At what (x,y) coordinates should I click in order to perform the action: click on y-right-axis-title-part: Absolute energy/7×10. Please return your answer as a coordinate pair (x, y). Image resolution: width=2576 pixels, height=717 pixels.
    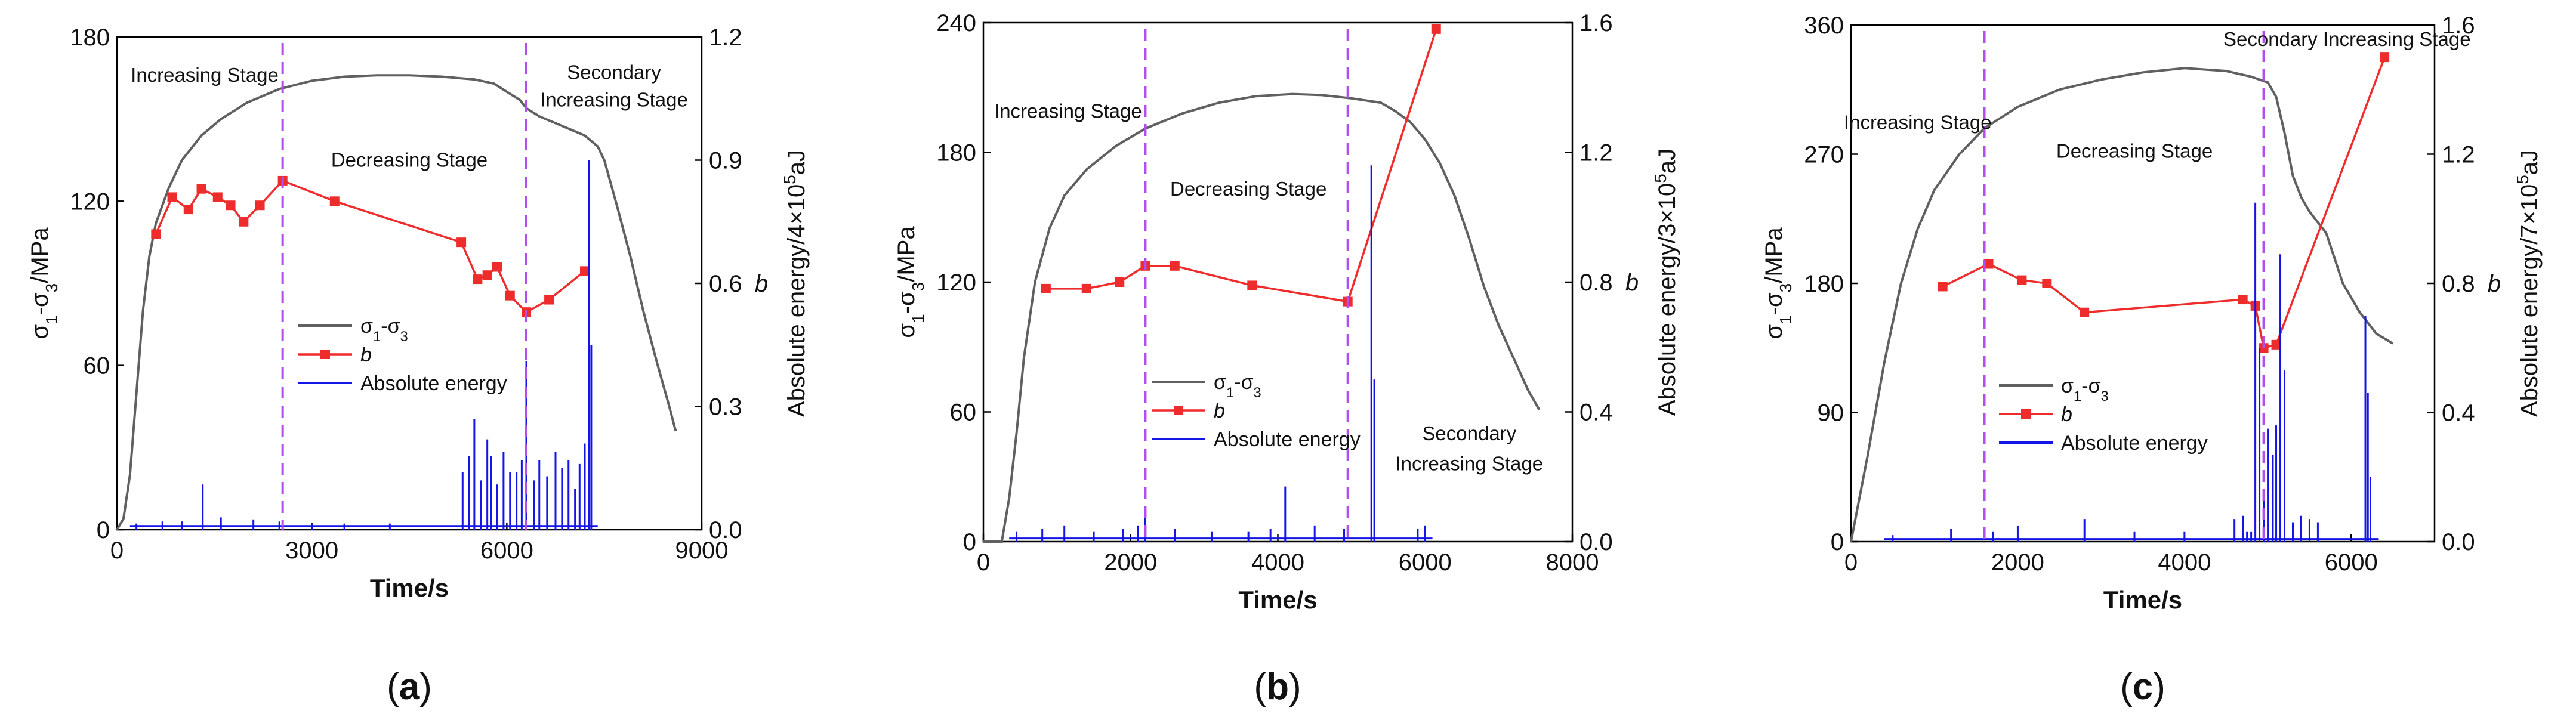
    Looking at the image, I should click on (2529, 300).